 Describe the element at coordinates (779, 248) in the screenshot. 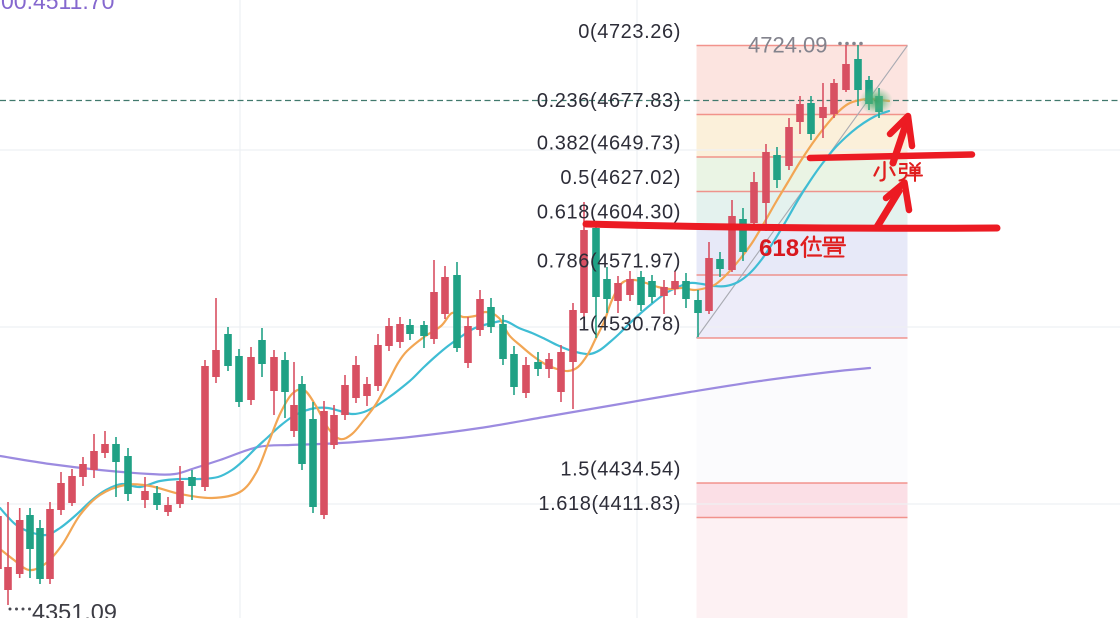

I see `svg-text: 618` at that location.